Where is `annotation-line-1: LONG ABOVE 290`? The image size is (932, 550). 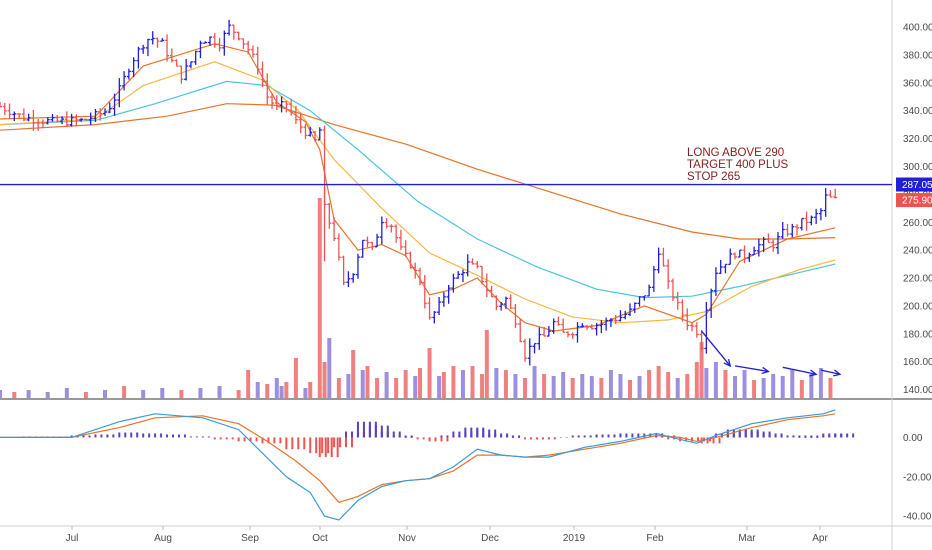
annotation-line-1: LONG ABOVE 290 is located at coordinates (735, 153).